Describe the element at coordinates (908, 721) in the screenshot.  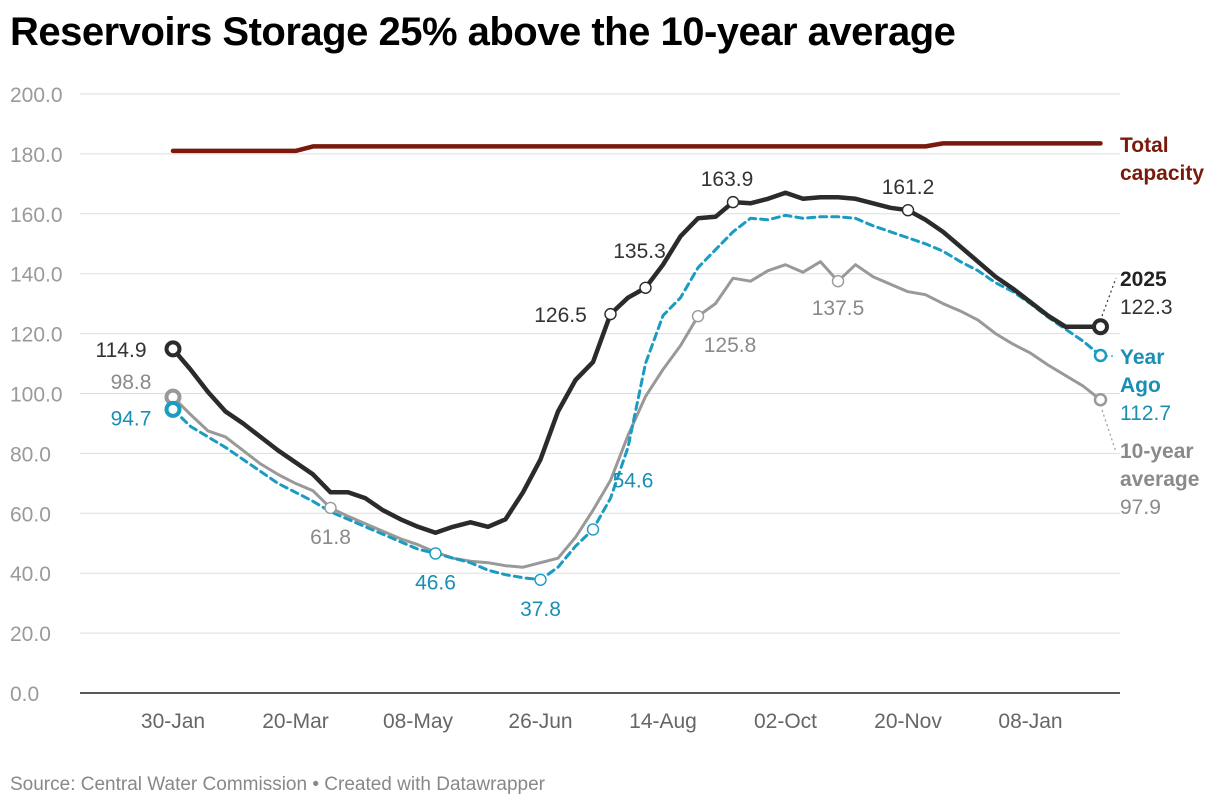
I see `x-tick-label: 20-Nov` at that location.